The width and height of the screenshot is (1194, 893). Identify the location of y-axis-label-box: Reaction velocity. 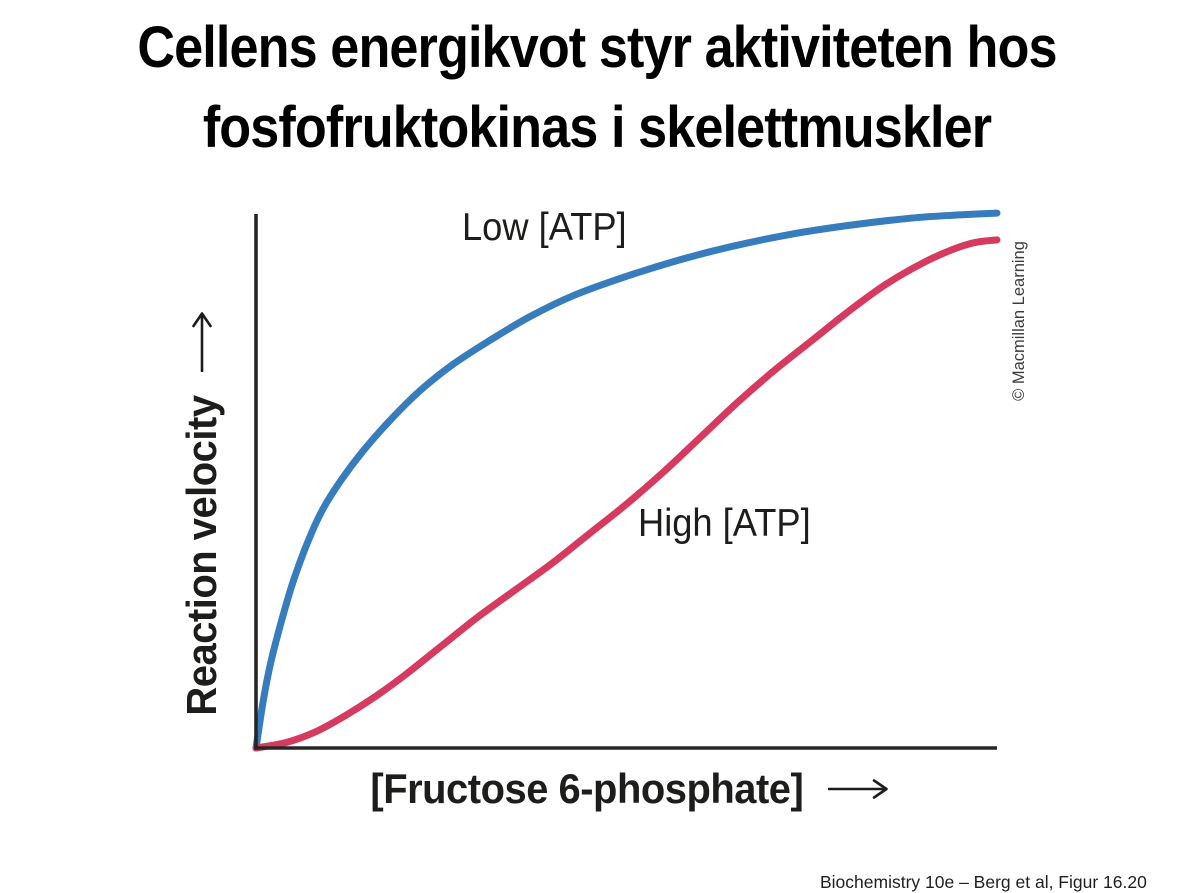
(202, 515).